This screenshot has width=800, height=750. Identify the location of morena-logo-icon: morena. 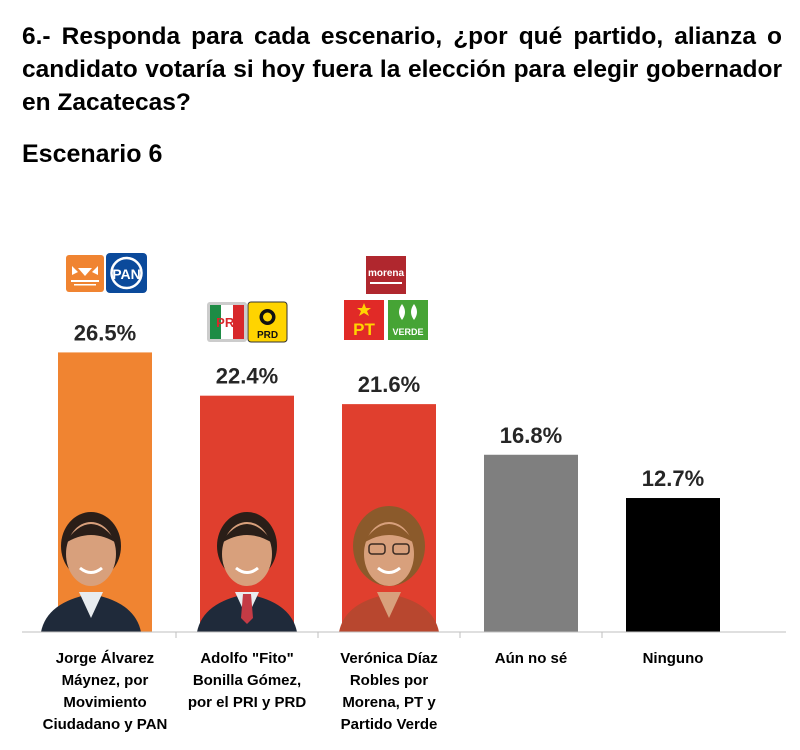
(386, 275).